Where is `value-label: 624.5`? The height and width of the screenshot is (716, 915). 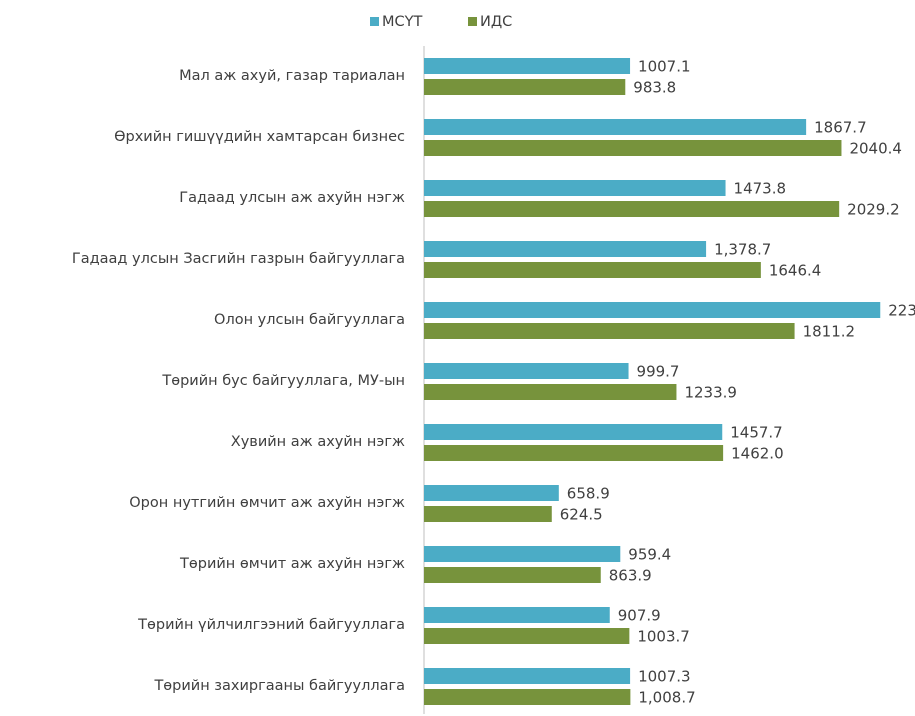 value-label: 624.5 is located at coordinates (581, 515).